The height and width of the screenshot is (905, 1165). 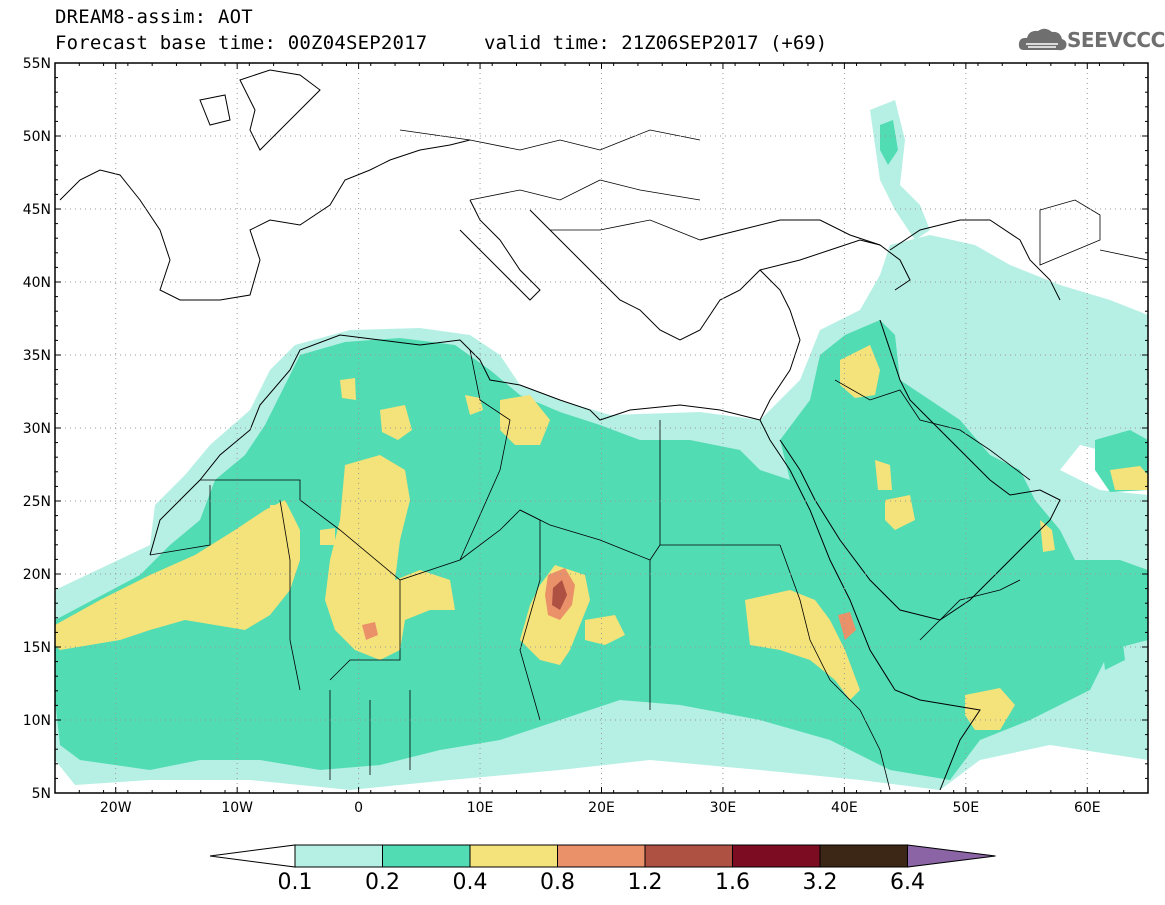 I want to click on latitude-labels: 55N 50N 45N 40N 35N 30N 25N 20N 15N 10N 5N, so click(x=37, y=429).